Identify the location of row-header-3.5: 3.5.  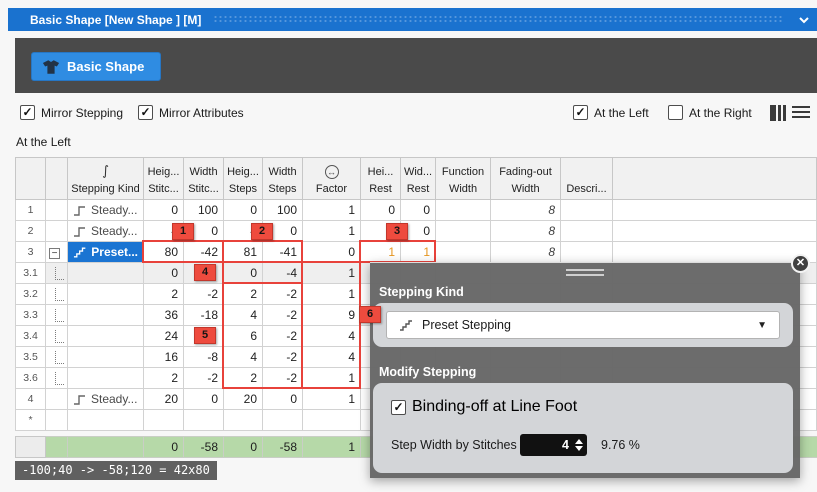
(30, 357).